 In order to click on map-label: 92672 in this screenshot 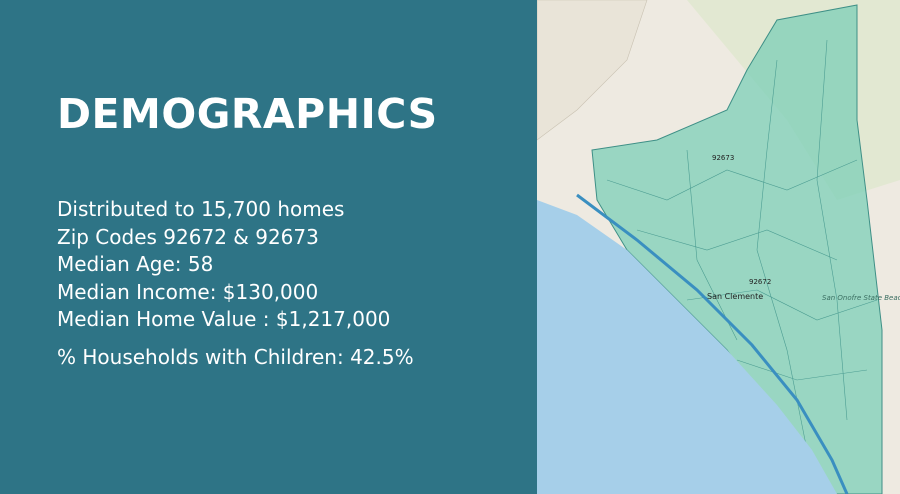, I will do `click(760, 282)`.